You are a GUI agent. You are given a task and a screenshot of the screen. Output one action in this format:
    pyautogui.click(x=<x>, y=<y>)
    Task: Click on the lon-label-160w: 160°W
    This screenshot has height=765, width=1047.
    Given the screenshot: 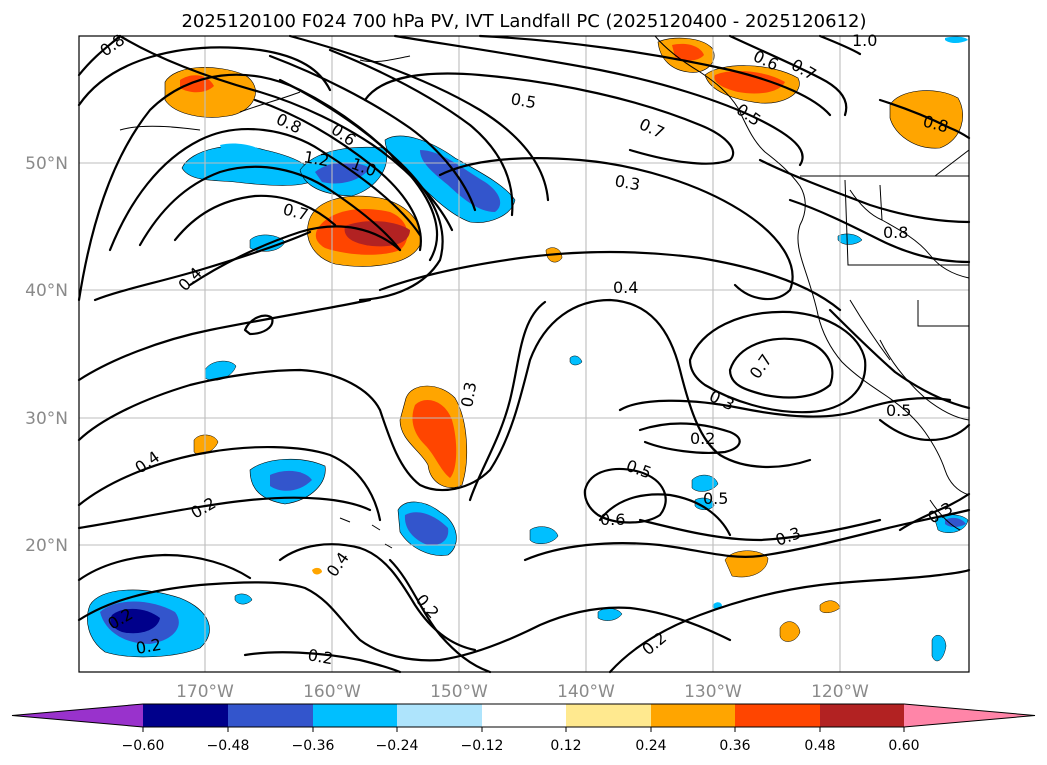 What is the action you would take?
    pyautogui.click(x=332, y=692)
    